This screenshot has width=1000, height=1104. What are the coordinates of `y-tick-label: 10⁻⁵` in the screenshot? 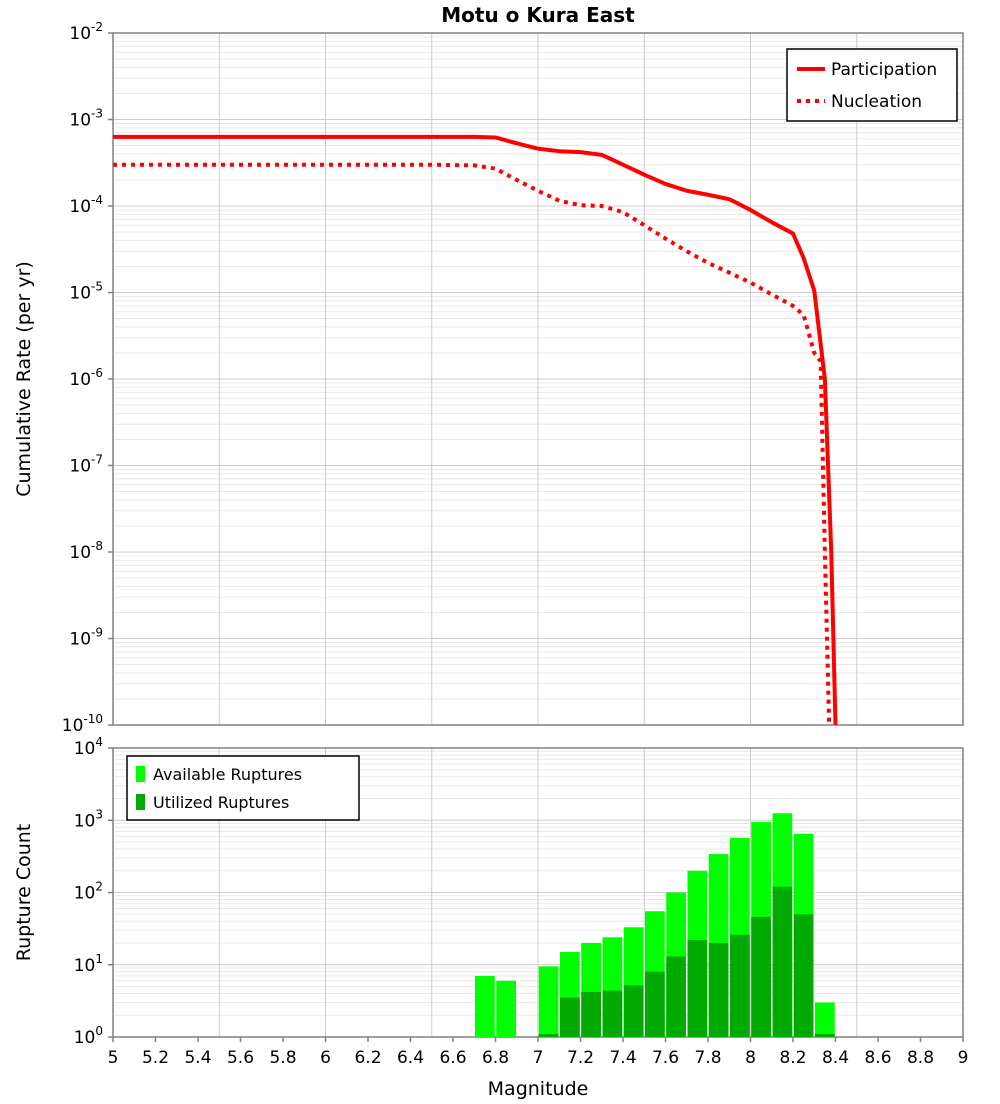 It's located at (86, 292).